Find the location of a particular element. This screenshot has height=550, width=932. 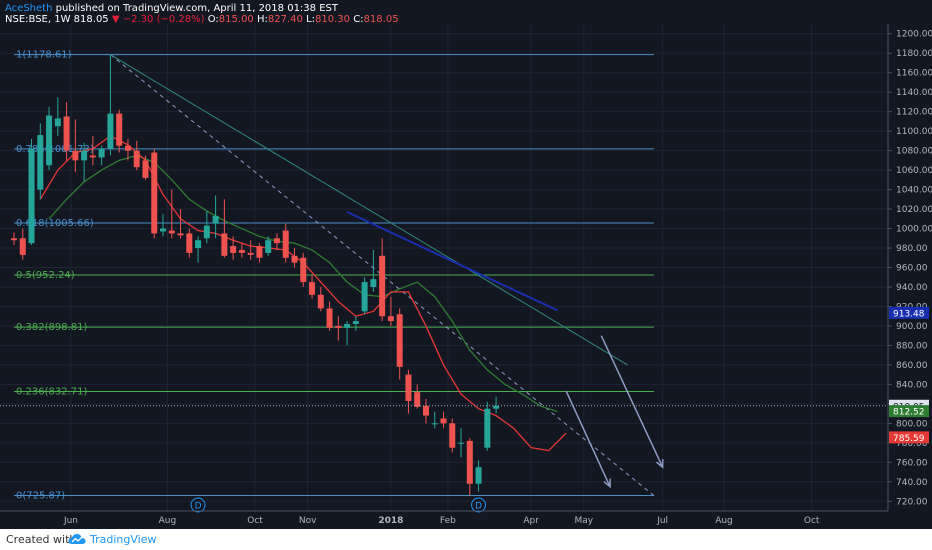

x-tick-label: Jun is located at coordinates (70, 521).